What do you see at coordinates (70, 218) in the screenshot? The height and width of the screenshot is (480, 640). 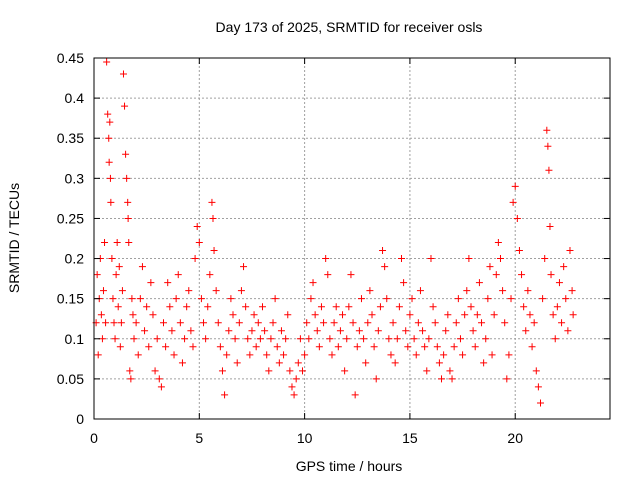 I see `y-tick-label: 0.25` at bounding box center [70, 218].